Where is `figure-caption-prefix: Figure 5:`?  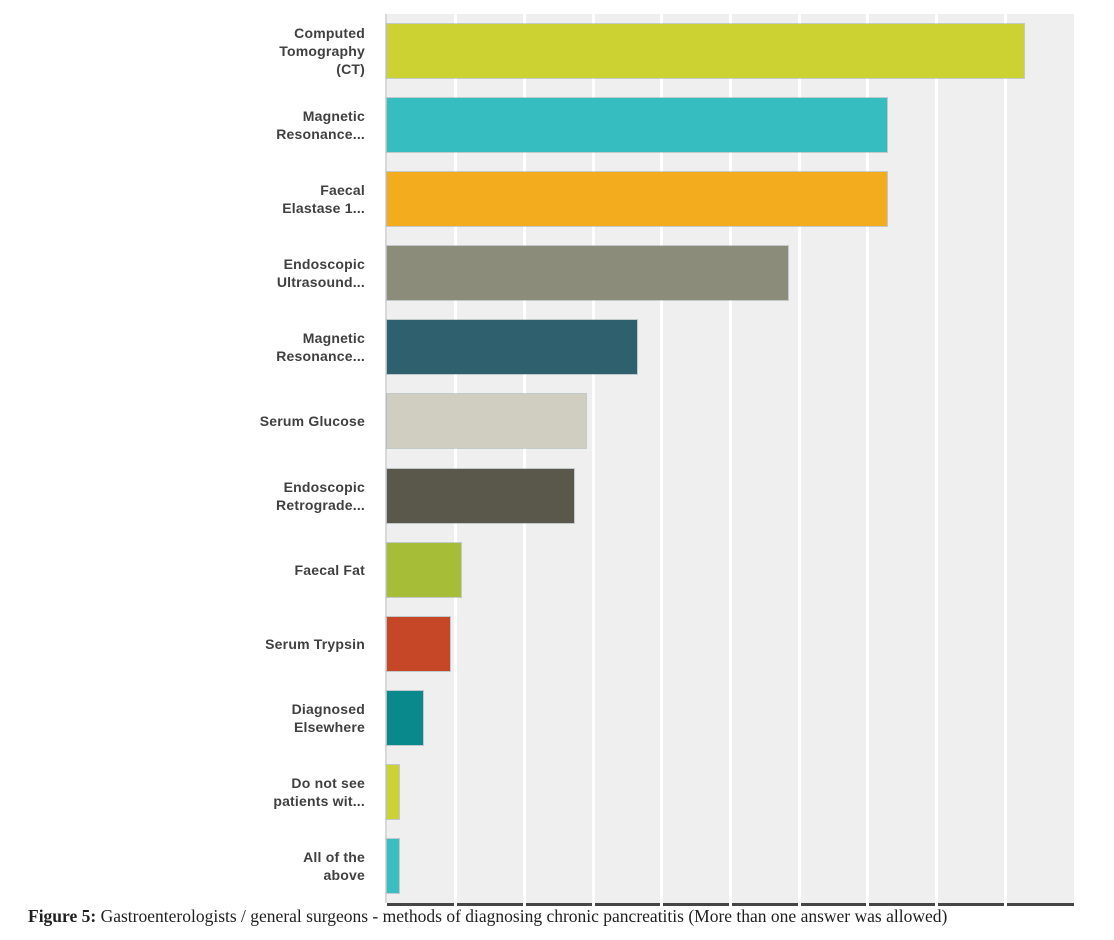
figure-caption-prefix: Figure 5: is located at coordinates (62, 916).